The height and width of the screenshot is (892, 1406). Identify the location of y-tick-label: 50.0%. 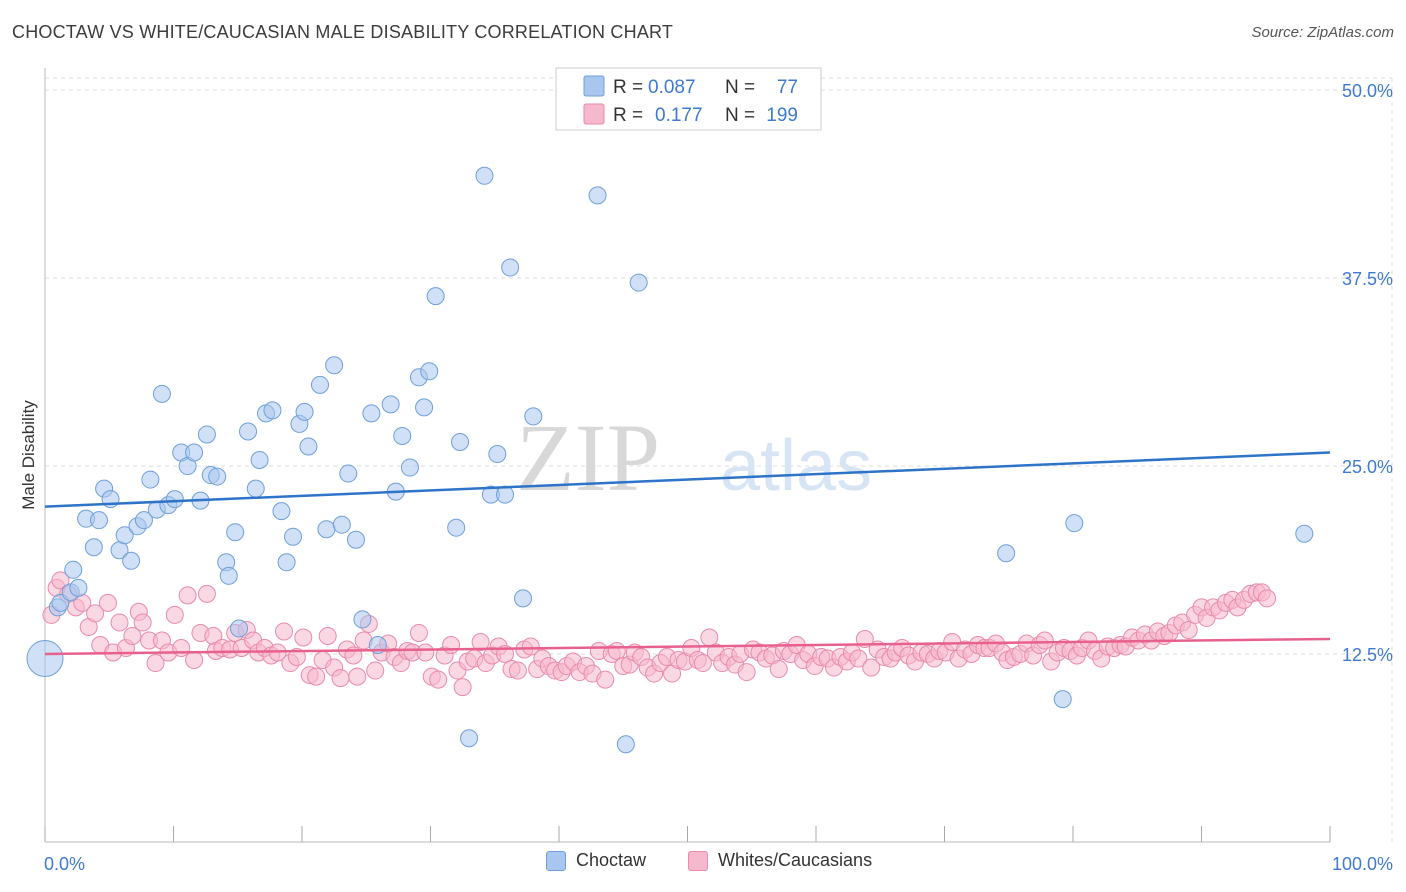
(1367, 91).